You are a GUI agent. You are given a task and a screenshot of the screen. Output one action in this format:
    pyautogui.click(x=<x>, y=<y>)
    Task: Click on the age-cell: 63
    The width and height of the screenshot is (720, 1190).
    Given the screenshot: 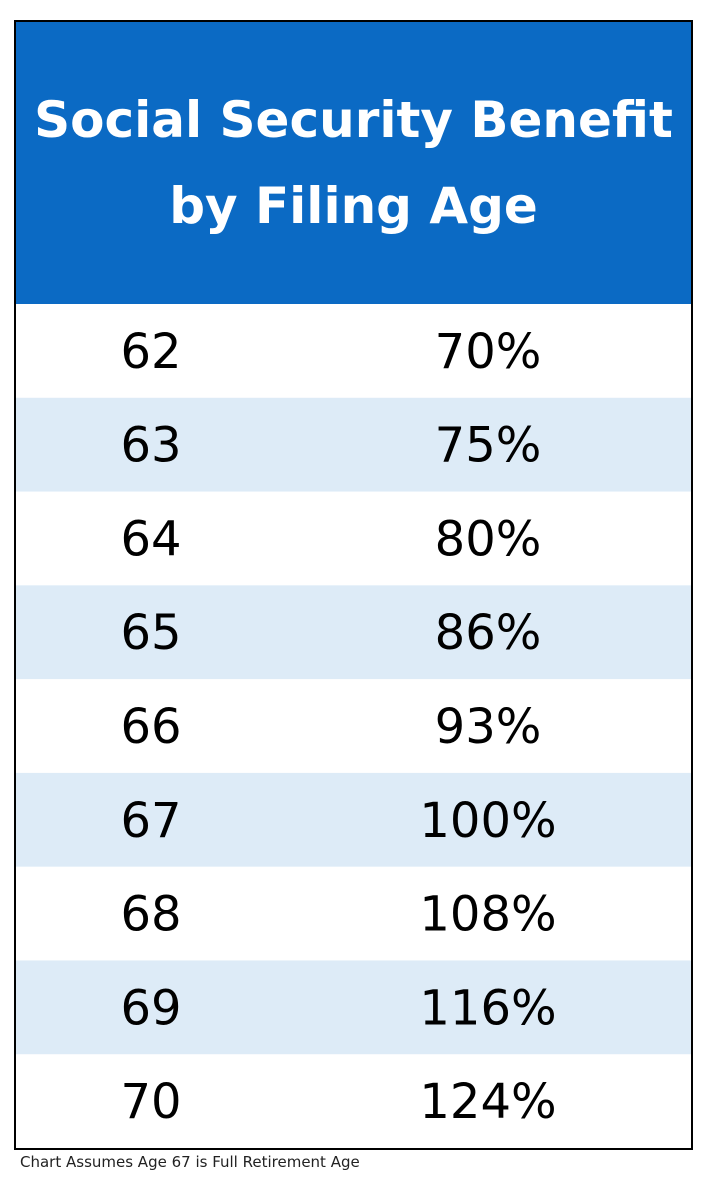 What is the action you would take?
    pyautogui.click(x=150, y=446)
    